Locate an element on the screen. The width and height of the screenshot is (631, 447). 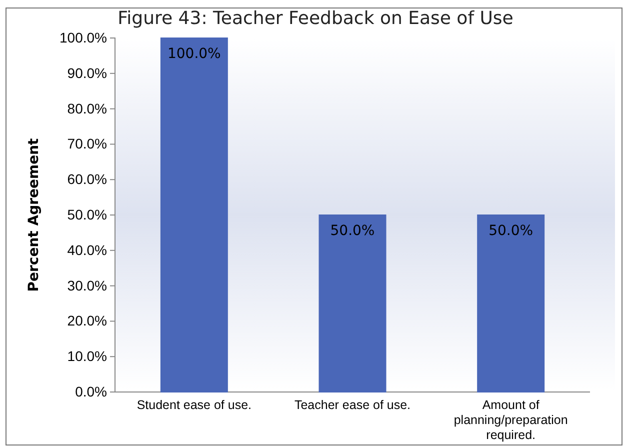
x-tick-label: Teacher ease of use. is located at coordinates (352, 405).